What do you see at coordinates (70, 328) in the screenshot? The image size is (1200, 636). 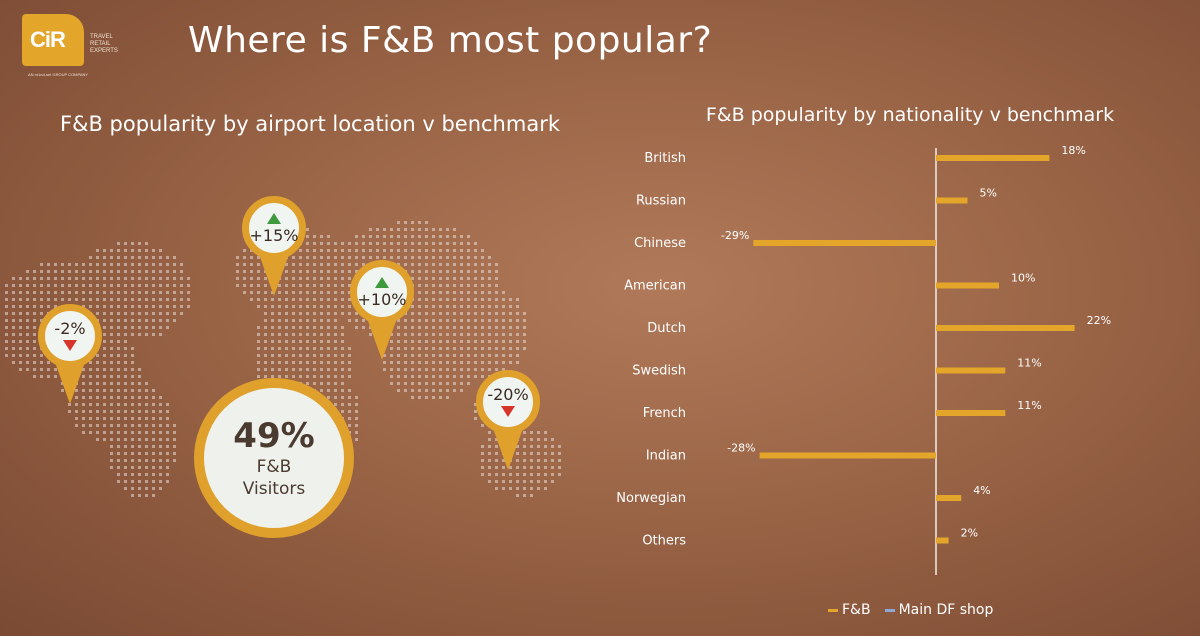 I see `pin-value: -2%` at bounding box center [70, 328].